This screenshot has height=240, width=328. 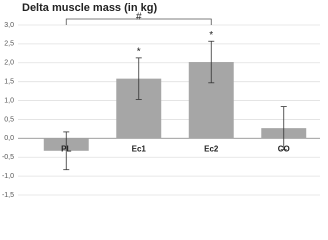 I want to click on y-tick-label: 2,0, so click(x=9, y=63).